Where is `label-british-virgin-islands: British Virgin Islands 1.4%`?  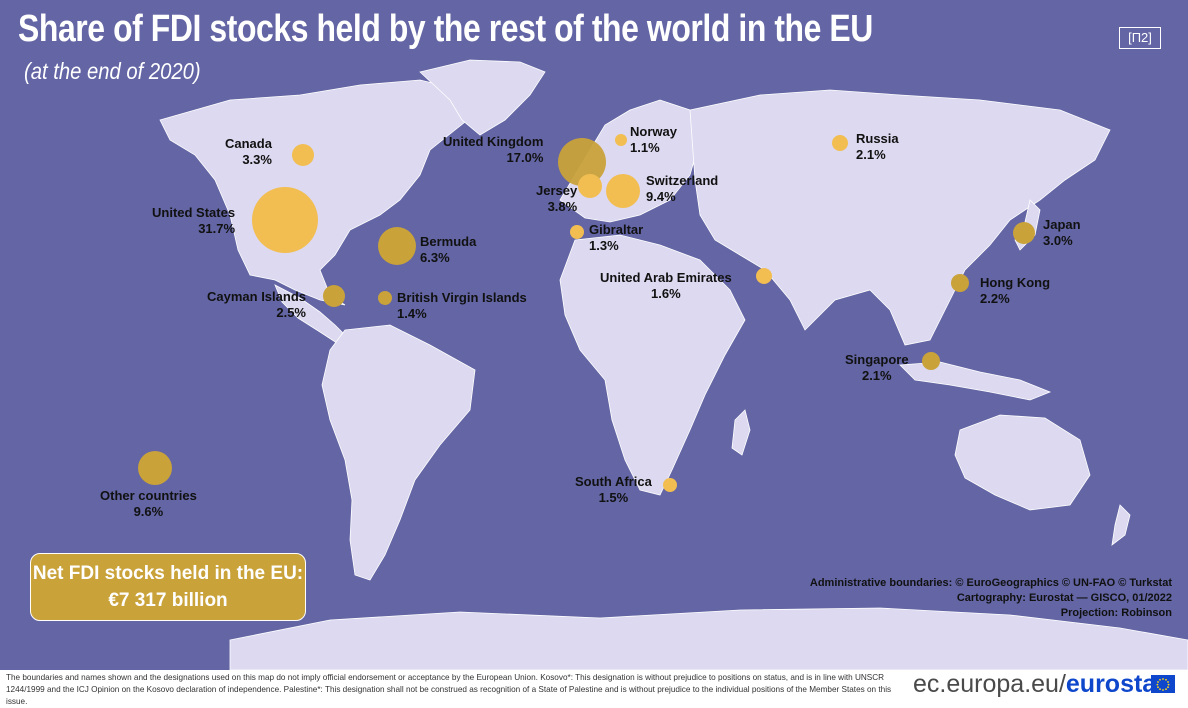 label-british-virgin-islands: British Virgin Islands 1.4% is located at coordinates (462, 305).